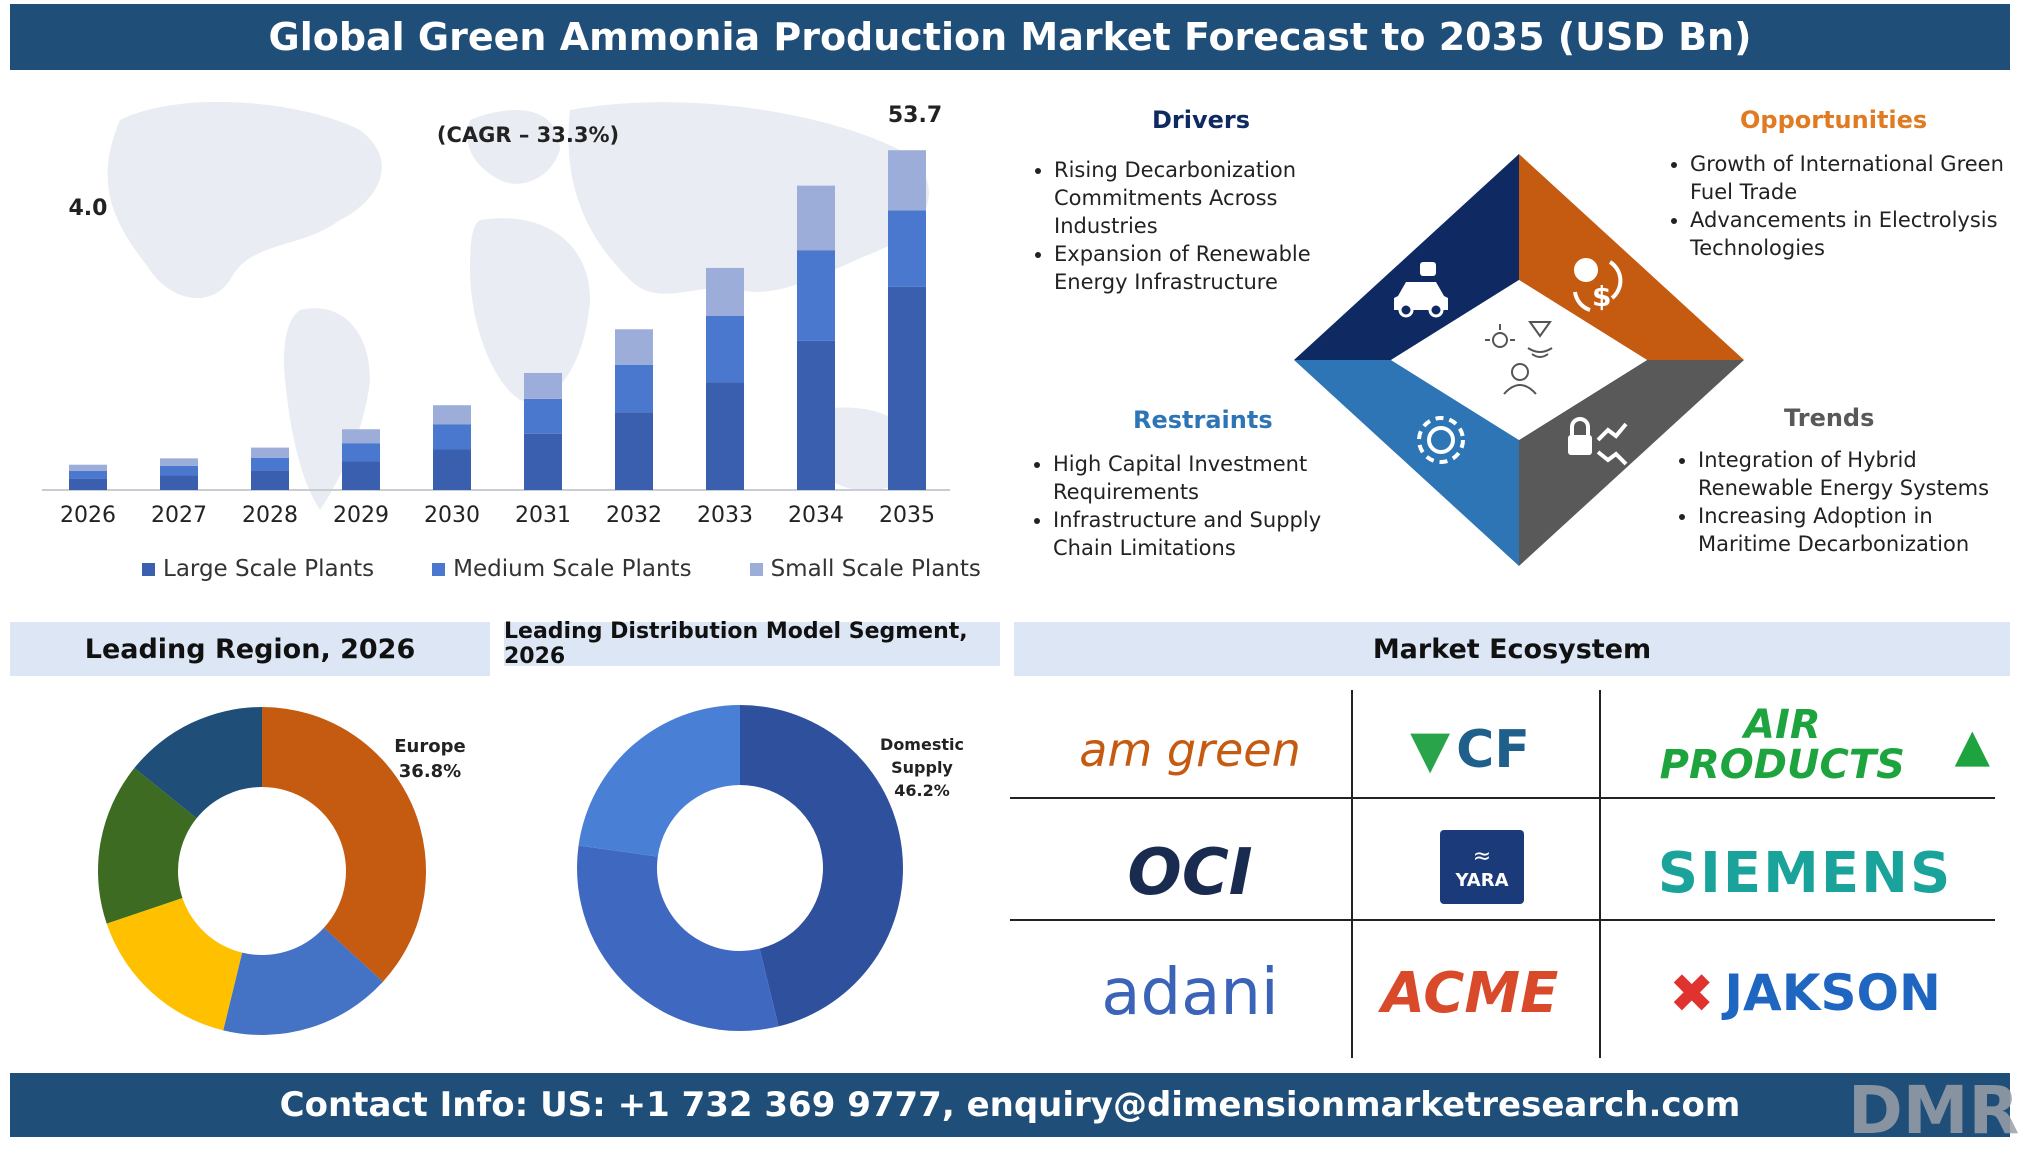 This screenshot has width=2020, height=1162. What do you see at coordinates (915, 115) in the screenshot?
I see `data-label-last: 53.7` at bounding box center [915, 115].